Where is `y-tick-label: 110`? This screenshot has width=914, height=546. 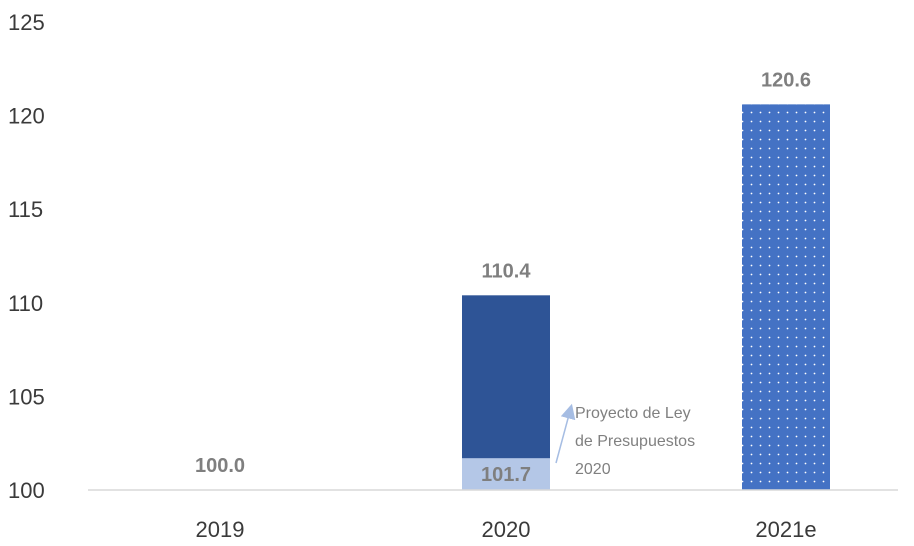 y-tick-label: 110 is located at coordinates (25, 303).